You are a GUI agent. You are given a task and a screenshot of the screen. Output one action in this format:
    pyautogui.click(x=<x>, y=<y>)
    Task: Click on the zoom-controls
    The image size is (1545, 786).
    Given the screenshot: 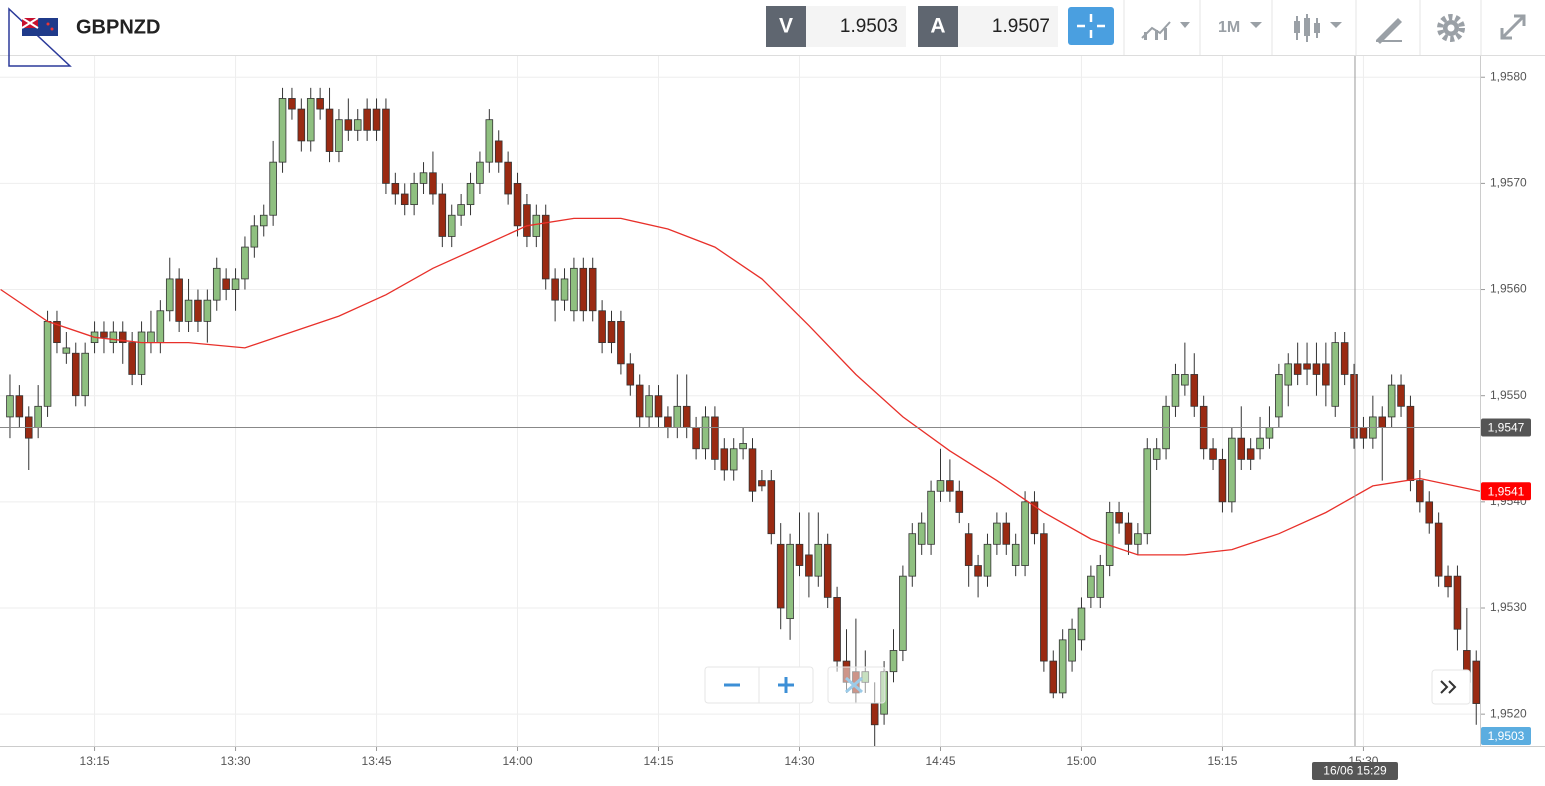 What is the action you would take?
    pyautogui.click(x=1087, y=685)
    